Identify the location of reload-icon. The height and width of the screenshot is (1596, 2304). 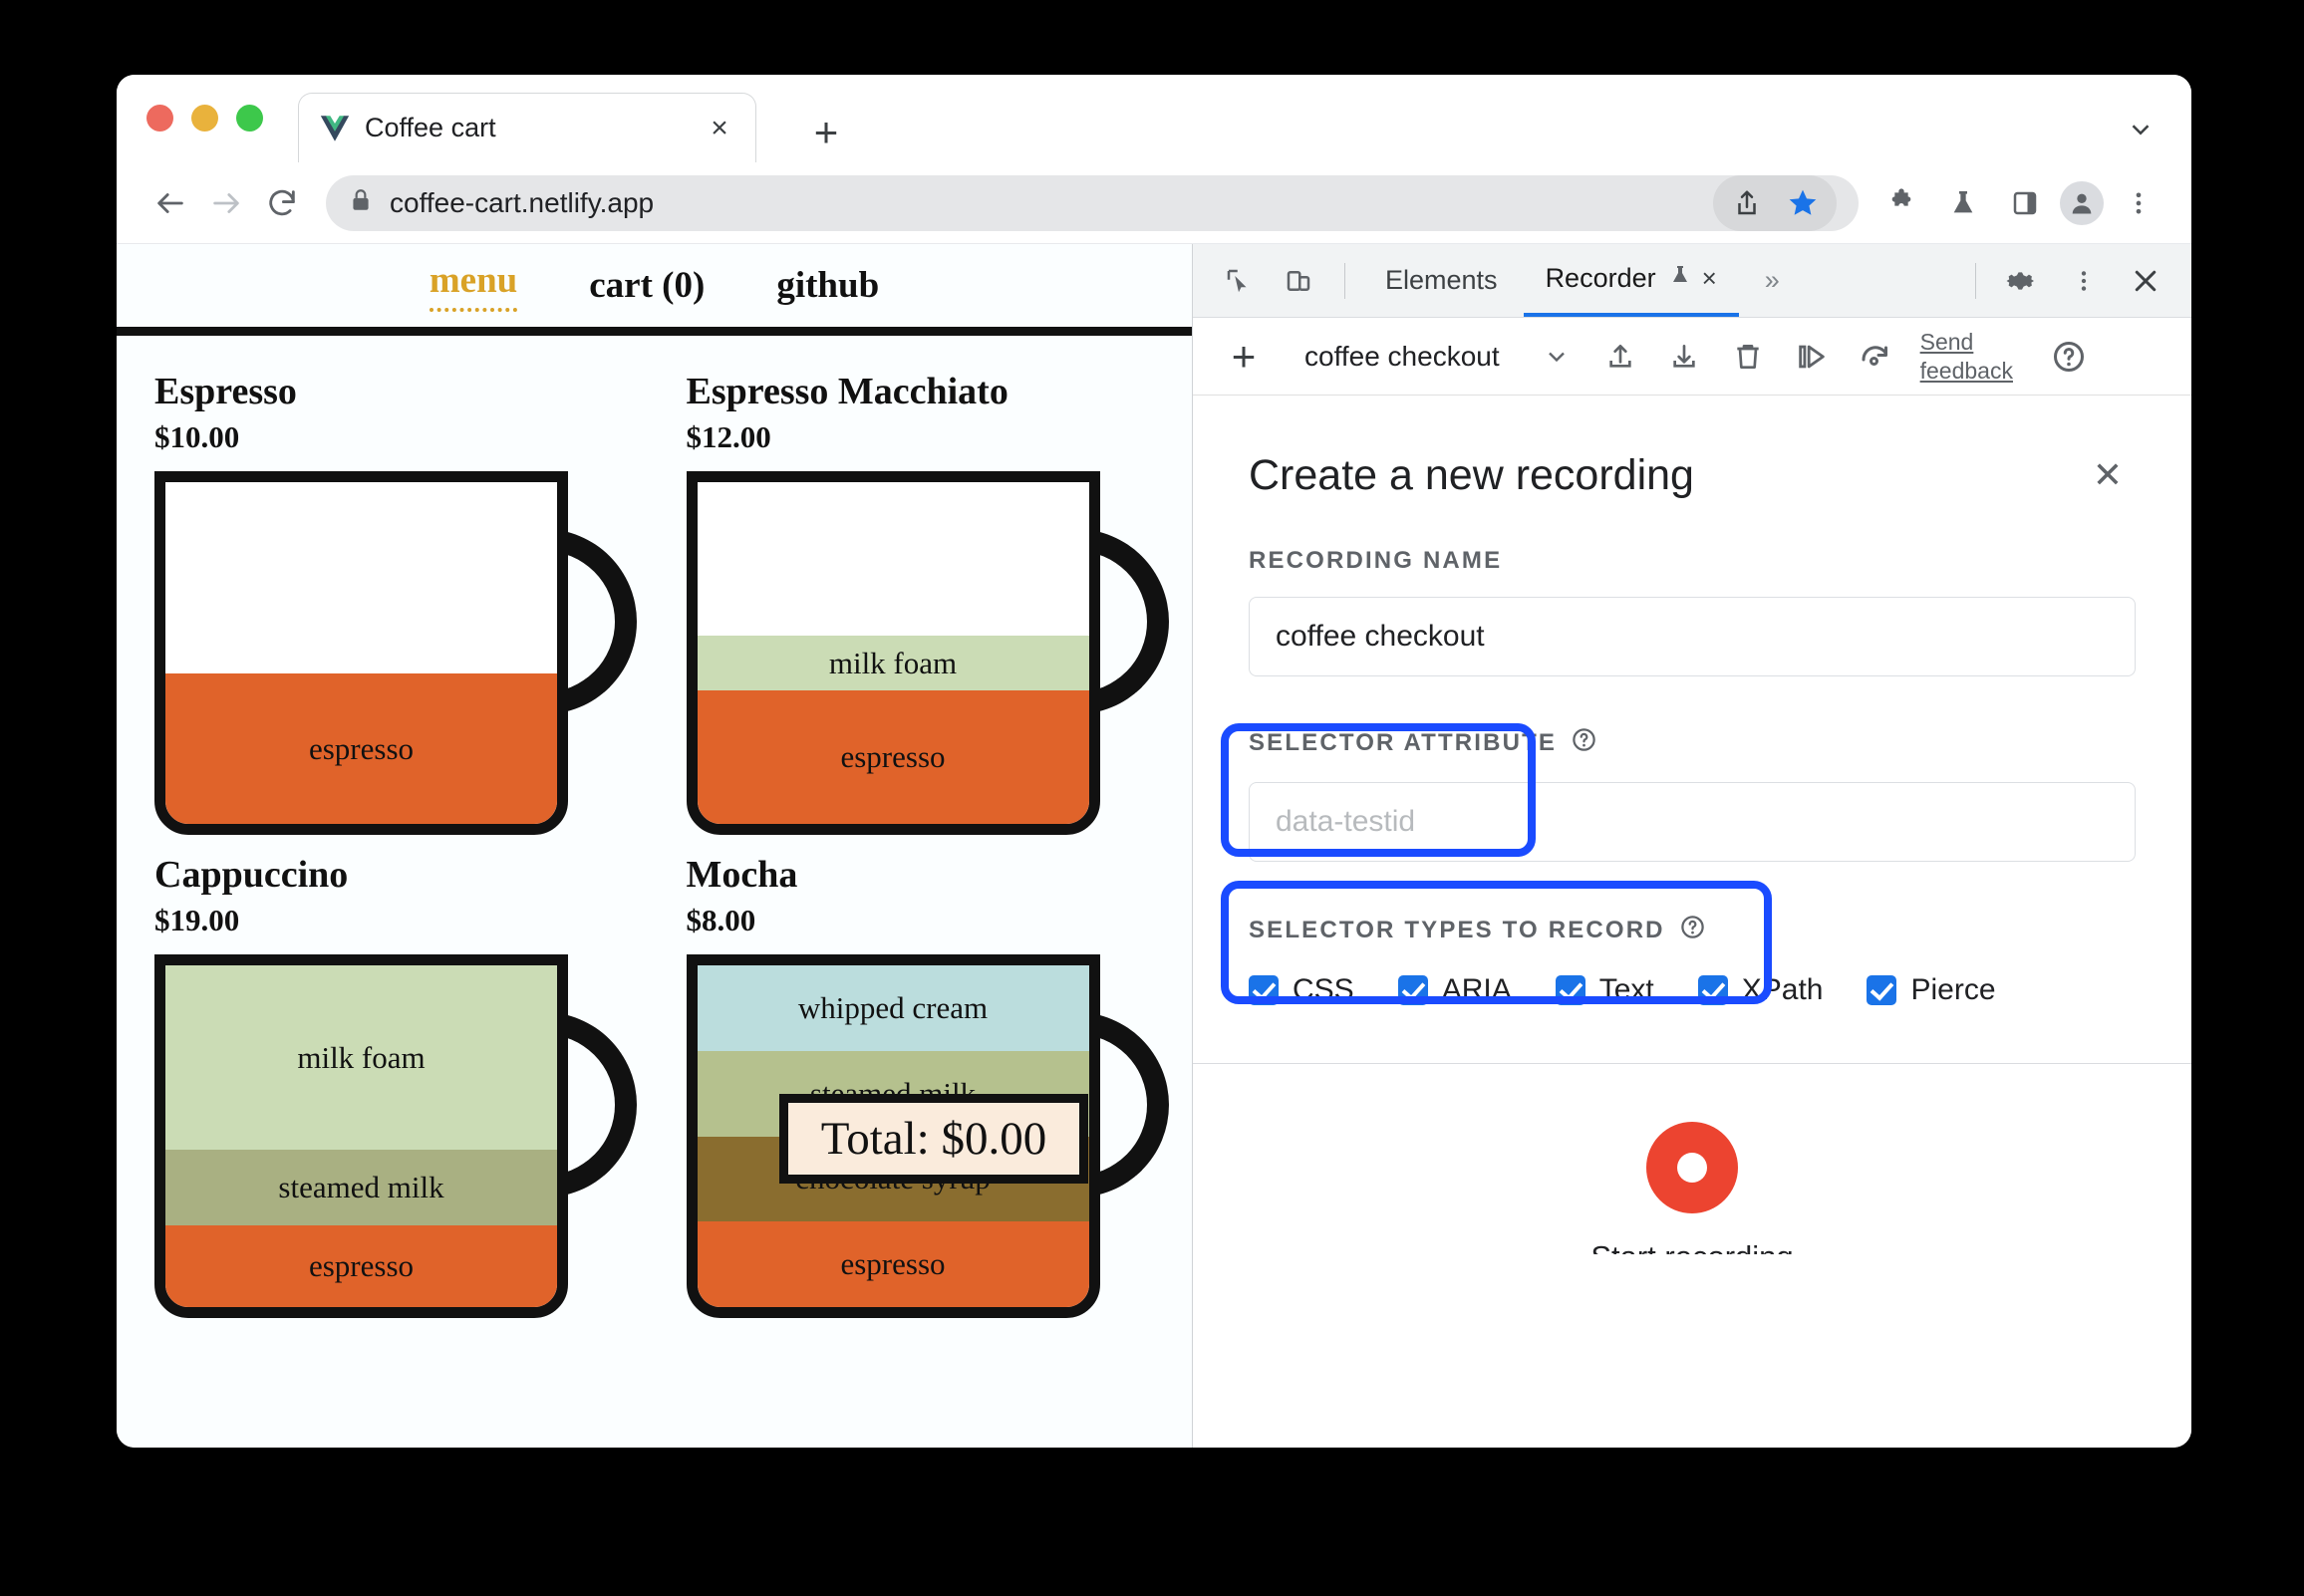
(282, 203).